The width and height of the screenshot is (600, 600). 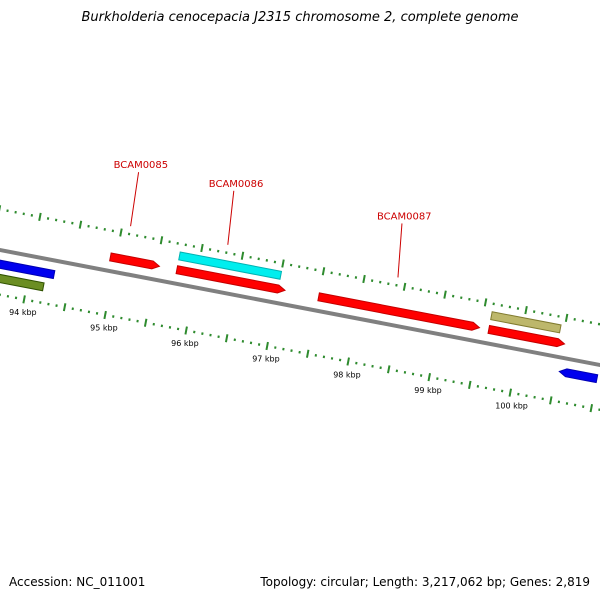 What do you see at coordinates (347, 374) in the screenshot?
I see `kbp-tick-label: 98 kbp` at bounding box center [347, 374].